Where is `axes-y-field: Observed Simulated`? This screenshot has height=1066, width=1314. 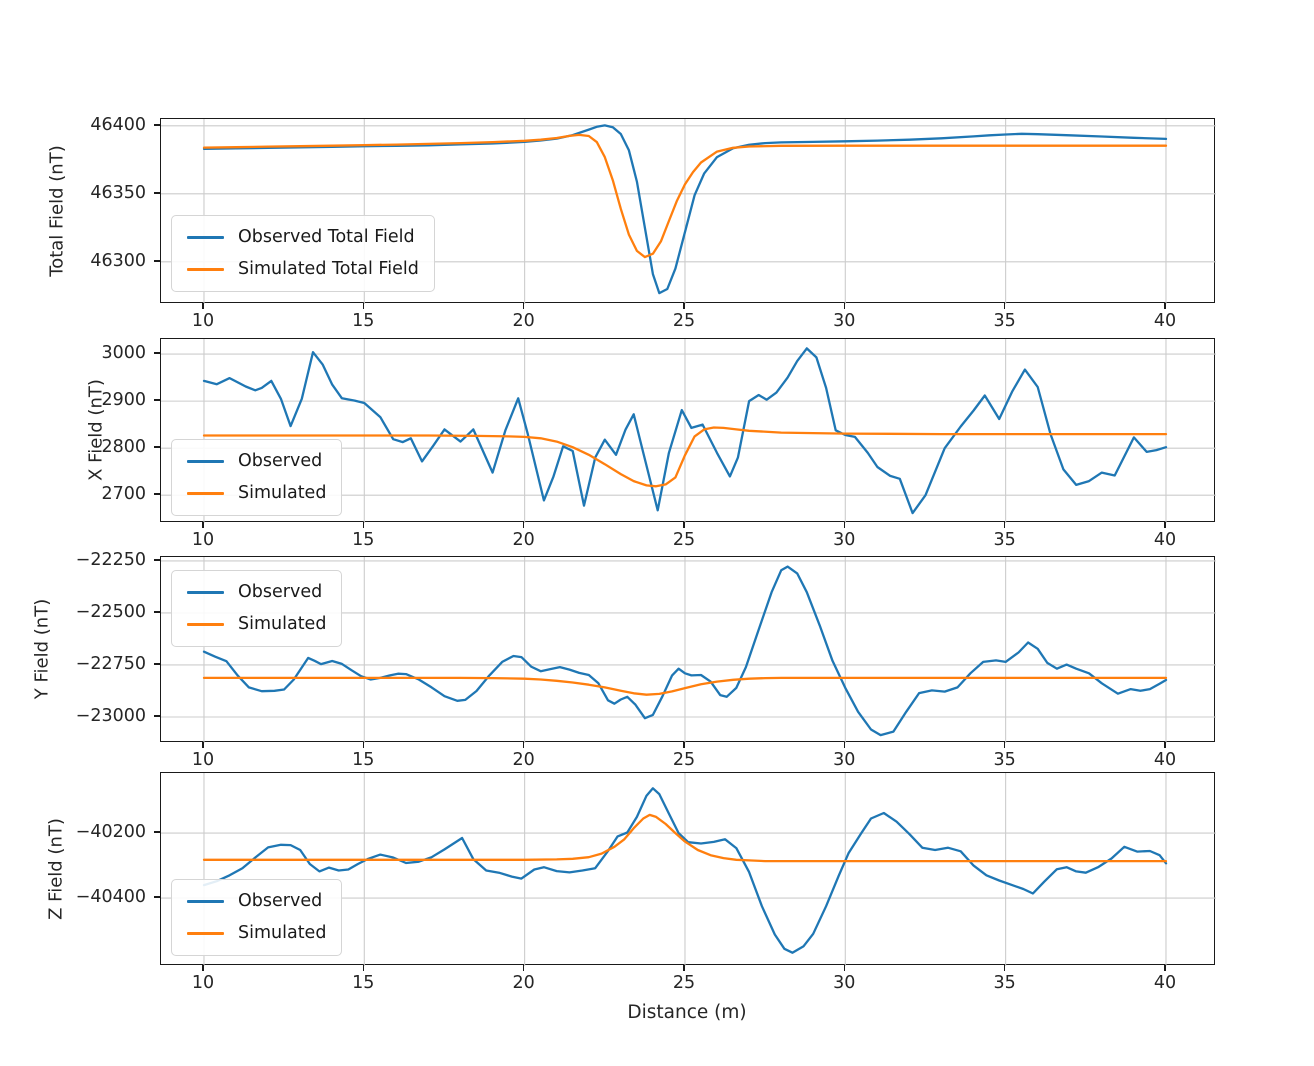
axes-y-field: Observed Simulated is located at coordinates (688, 649).